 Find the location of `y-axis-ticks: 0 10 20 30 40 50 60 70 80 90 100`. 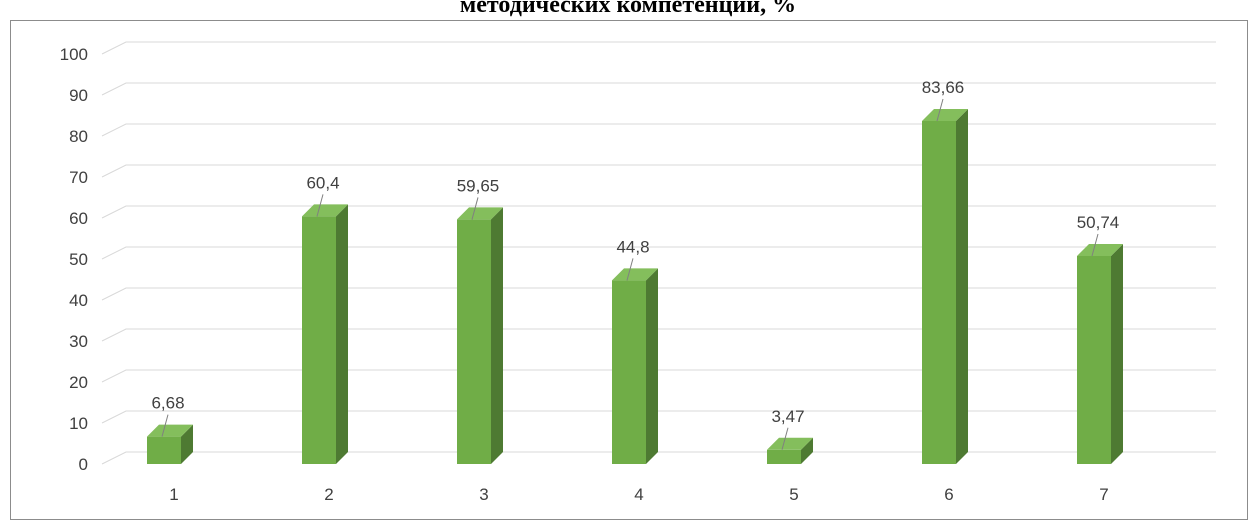

y-axis-ticks: 0 10 20 30 40 50 60 70 80 90 100 is located at coordinates (74, 259).